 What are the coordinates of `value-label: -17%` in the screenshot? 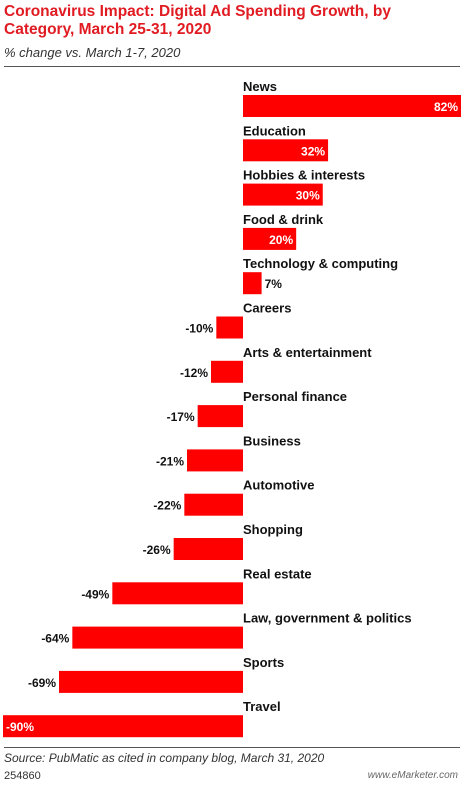 It's located at (181, 417).